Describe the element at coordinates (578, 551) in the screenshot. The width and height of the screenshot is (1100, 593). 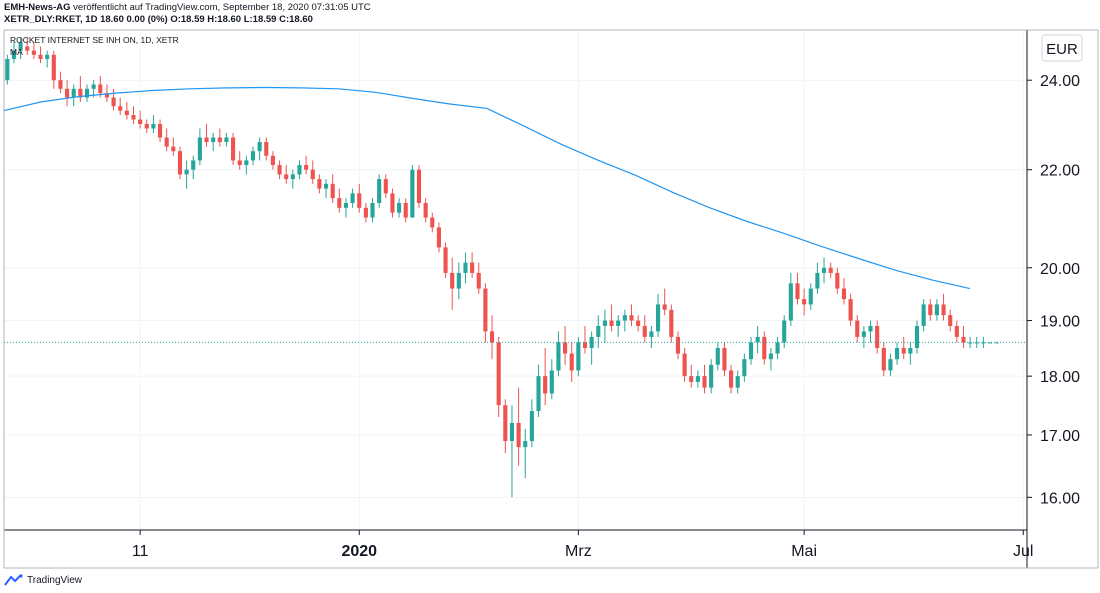
I see `x-tick-label: Mrz` at that location.